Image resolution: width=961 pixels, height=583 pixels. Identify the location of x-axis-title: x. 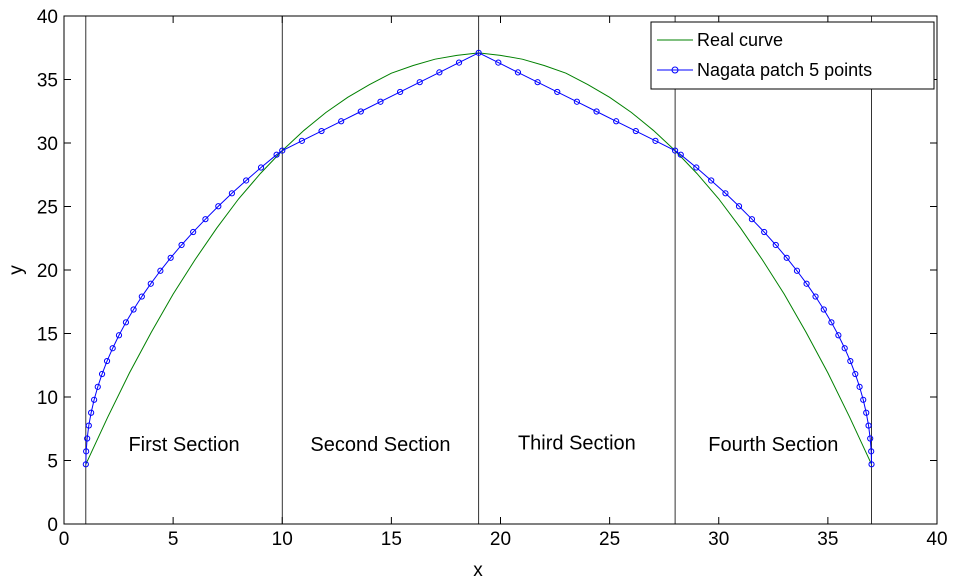
(478, 570).